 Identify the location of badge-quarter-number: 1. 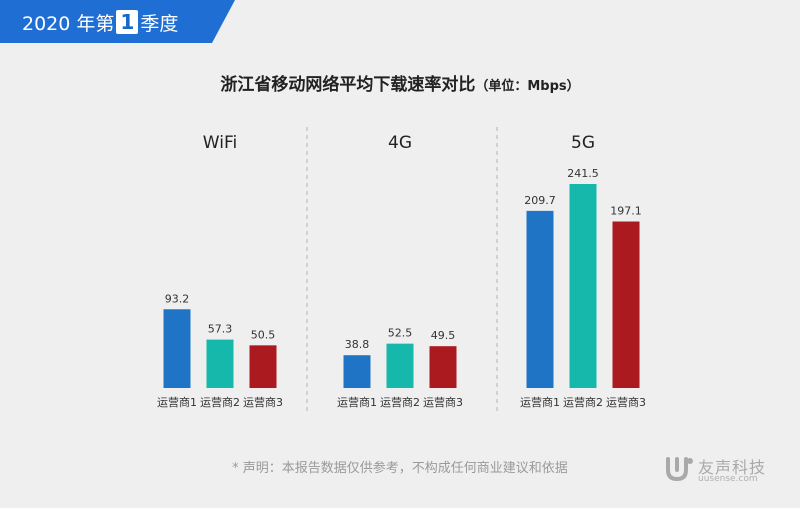
(127, 22).